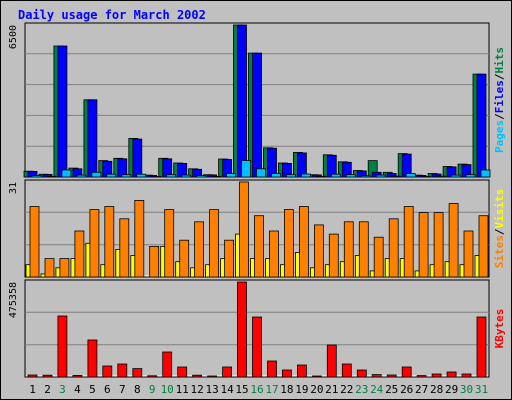  I want to click on x-tick-label: 22, so click(346, 389).